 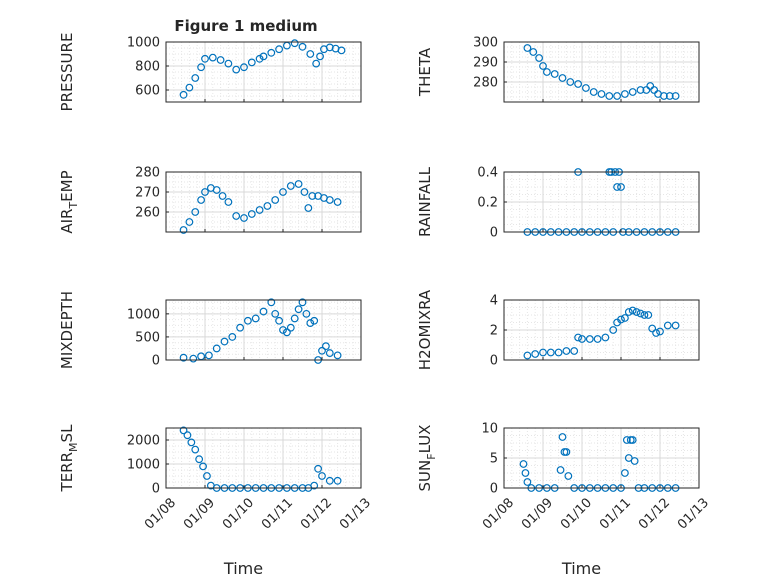 What do you see at coordinates (69, 458) in the screenshot?
I see `y-axis-label: TERRMSL` at bounding box center [69, 458].